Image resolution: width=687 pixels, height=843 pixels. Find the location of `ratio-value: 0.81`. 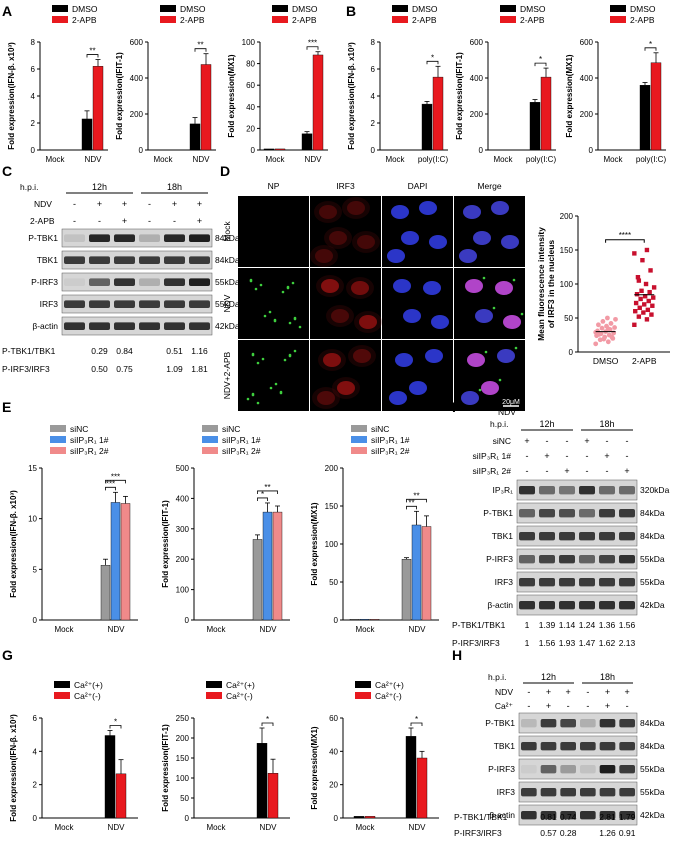

ratio-value: 0.81 is located at coordinates (548, 817).